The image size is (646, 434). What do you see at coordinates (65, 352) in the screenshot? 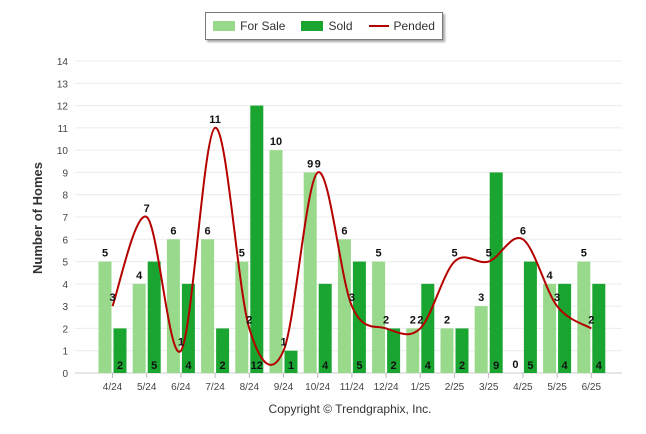
I see `y-tick-label: 1` at bounding box center [65, 352].